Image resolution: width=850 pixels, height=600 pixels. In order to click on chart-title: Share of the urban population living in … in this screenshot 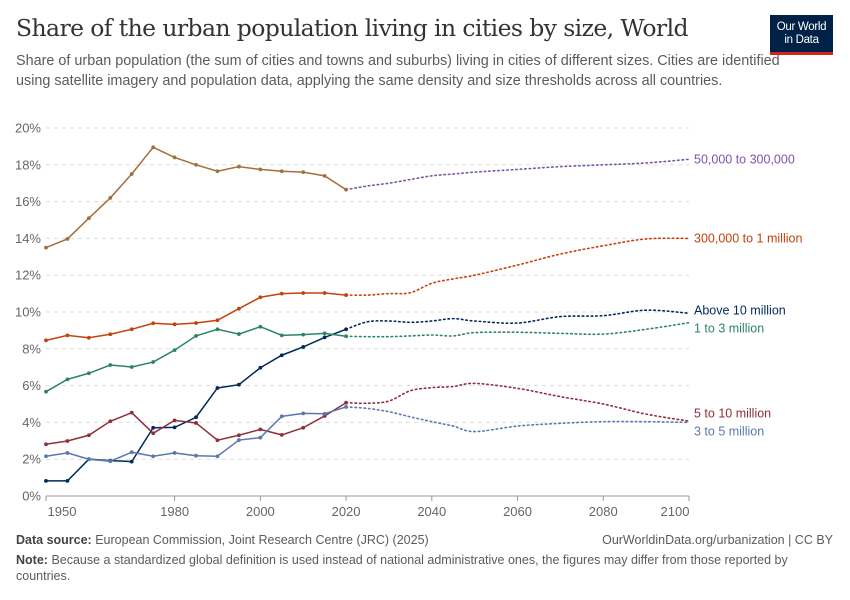, I will do `click(352, 28)`.